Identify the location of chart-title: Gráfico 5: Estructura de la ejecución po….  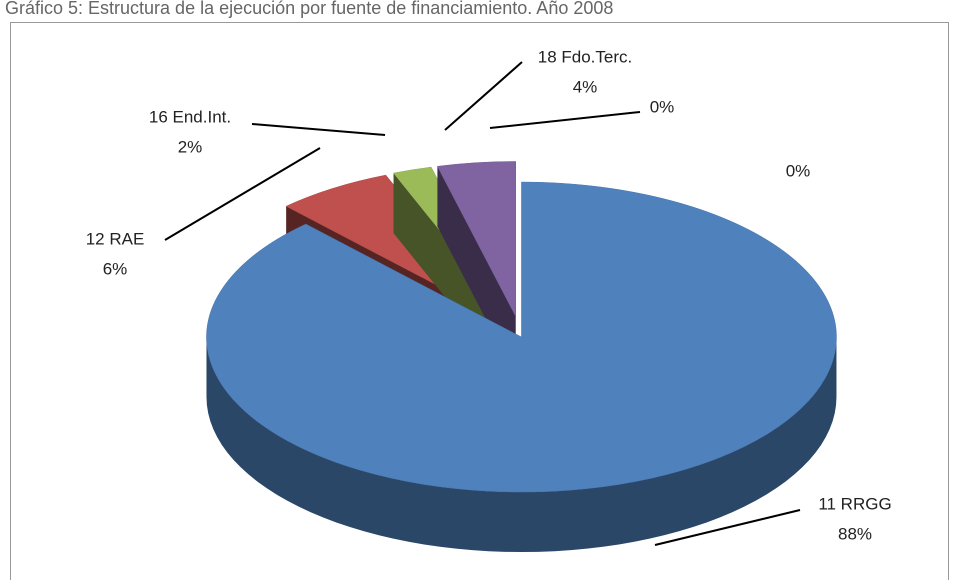
(309, 9).